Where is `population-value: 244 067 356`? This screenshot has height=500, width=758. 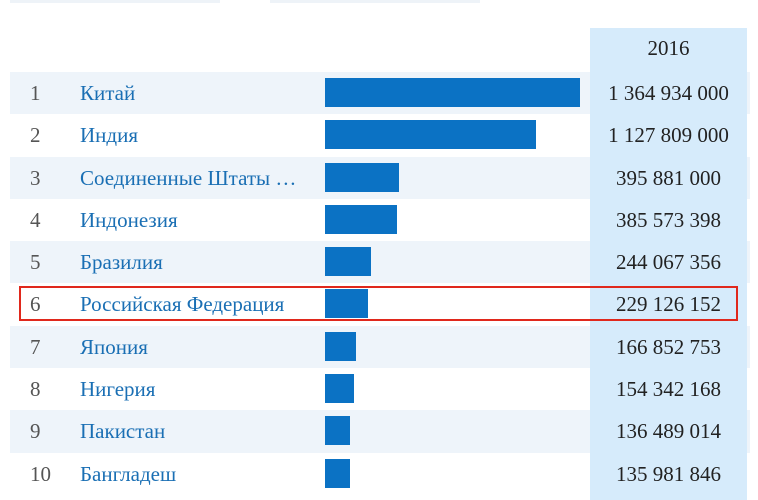
population-value: 244 067 356 is located at coordinates (668, 262).